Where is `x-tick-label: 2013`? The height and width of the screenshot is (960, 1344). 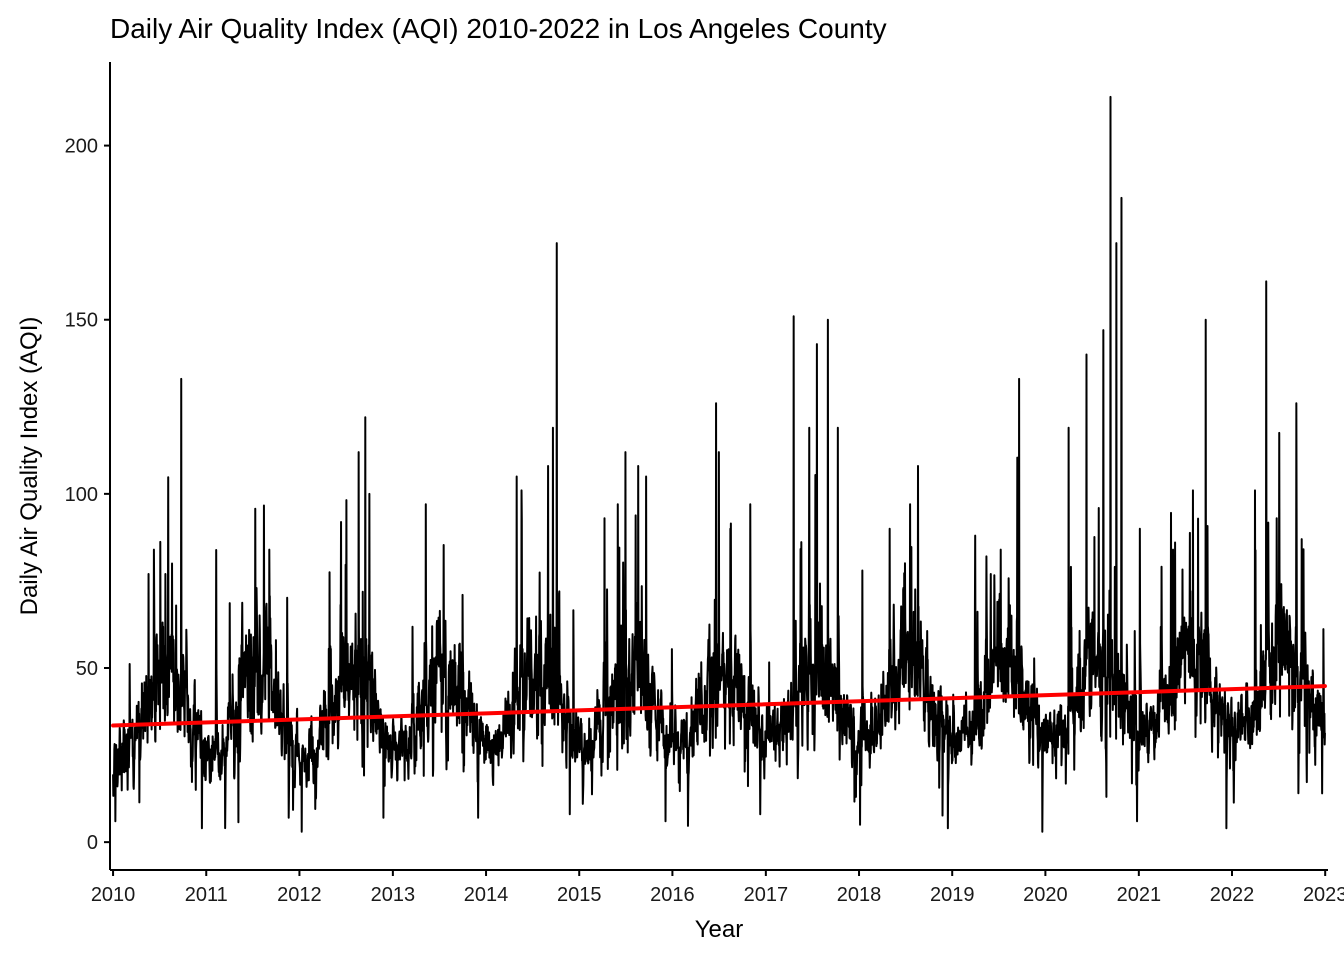 x-tick-label: 2013 is located at coordinates (393, 895).